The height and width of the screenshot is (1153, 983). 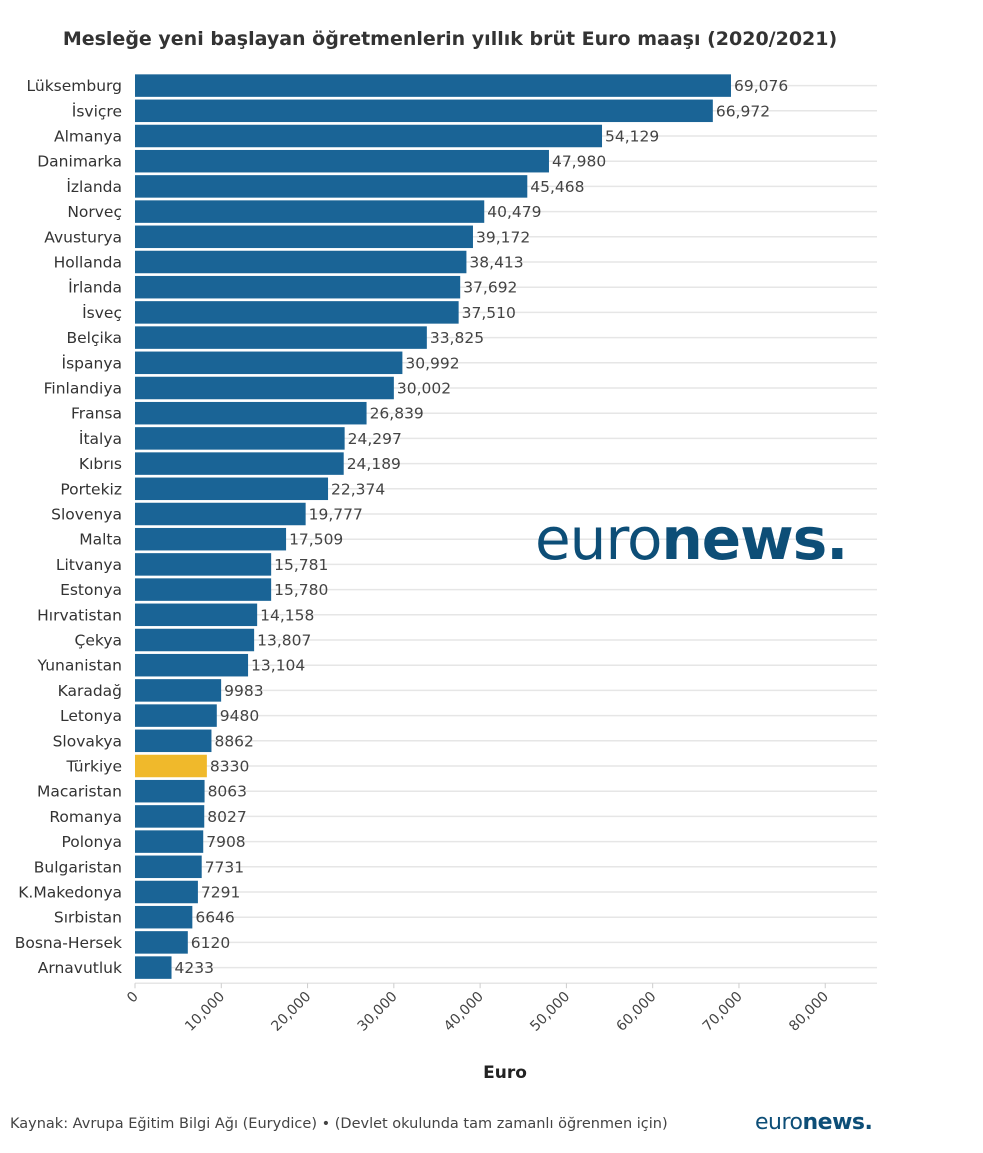 What do you see at coordinates (284, 641) in the screenshot?
I see `value-label: 13,807` at bounding box center [284, 641].